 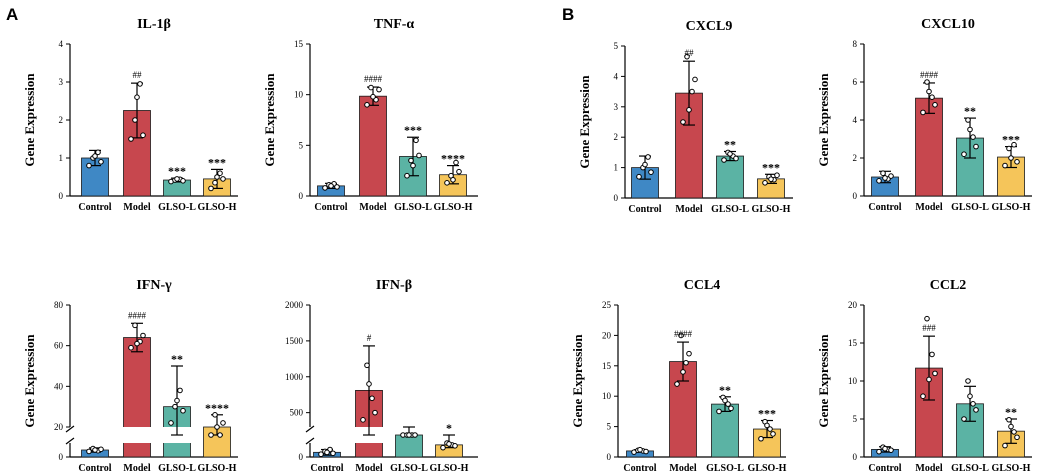 What do you see at coordinates (449, 428) in the screenshot?
I see `significance-label: *` at bounding box center [449, 428].